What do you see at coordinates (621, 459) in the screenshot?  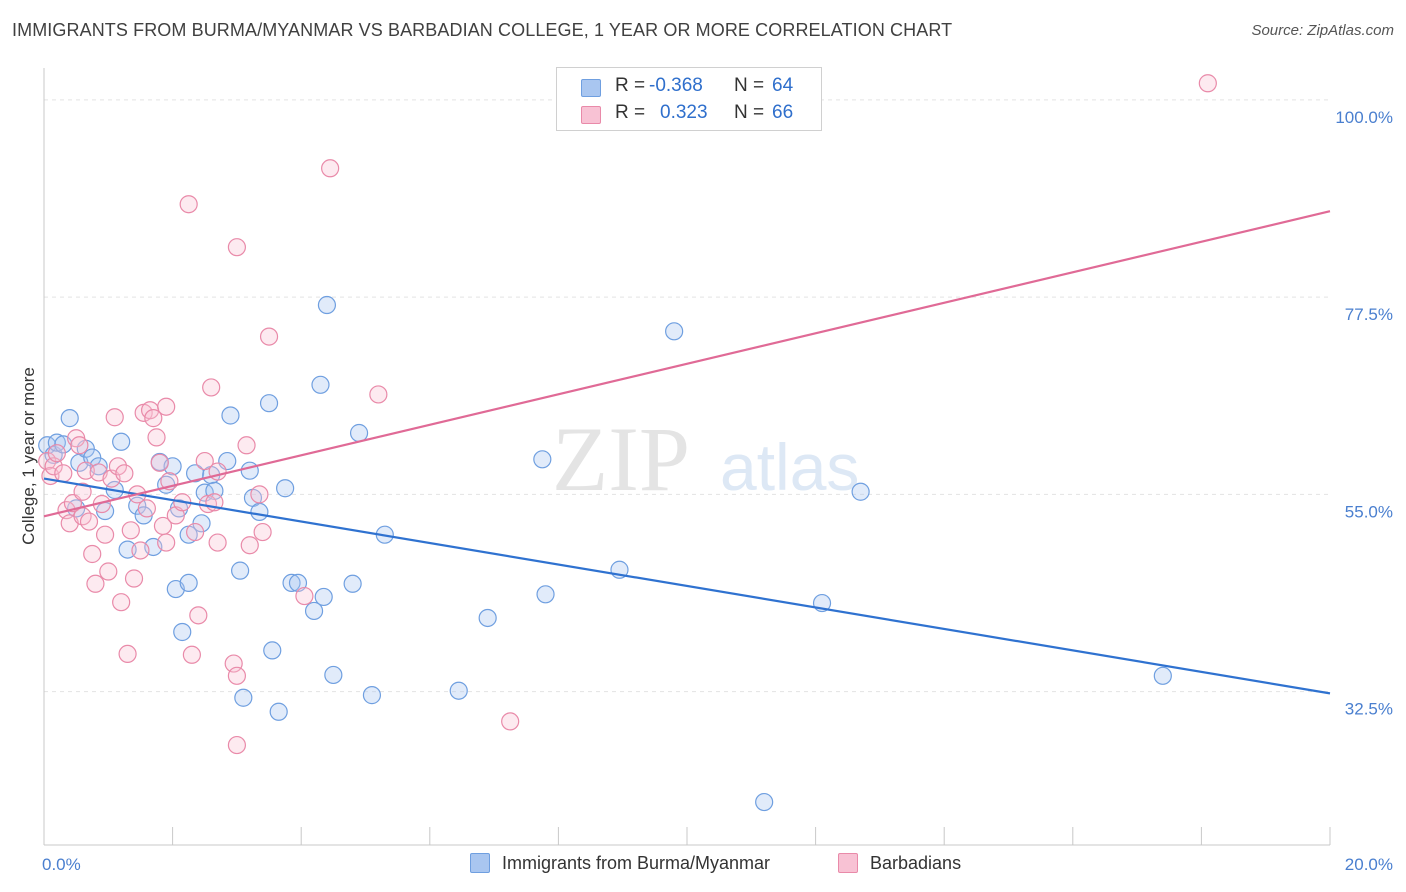 I see `watermark-zip: ZIP` at bounding box center [621, 459].